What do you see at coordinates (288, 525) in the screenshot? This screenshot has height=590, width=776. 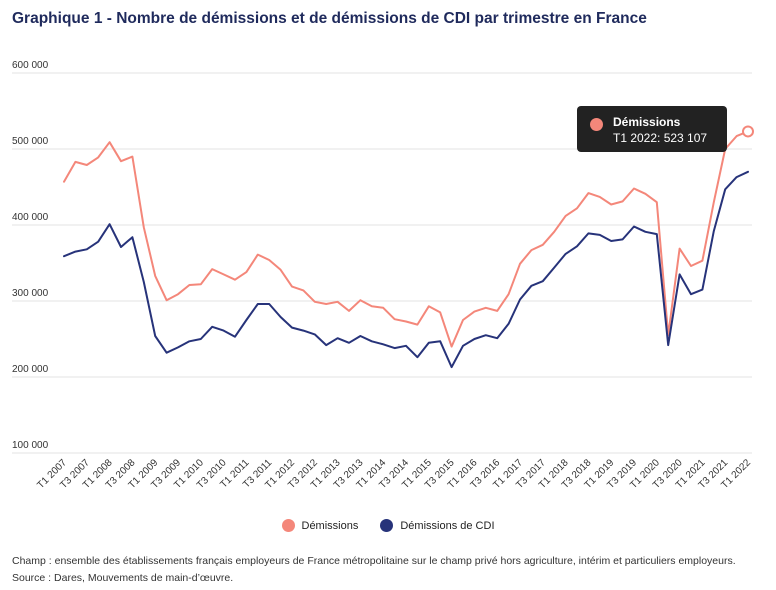 I see `legend-dot-demissions` at bounding box center [288, 525].